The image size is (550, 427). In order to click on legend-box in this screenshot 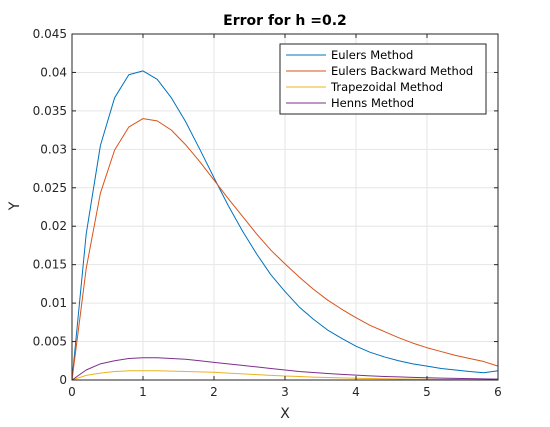, I will do `click(383, 79)`.